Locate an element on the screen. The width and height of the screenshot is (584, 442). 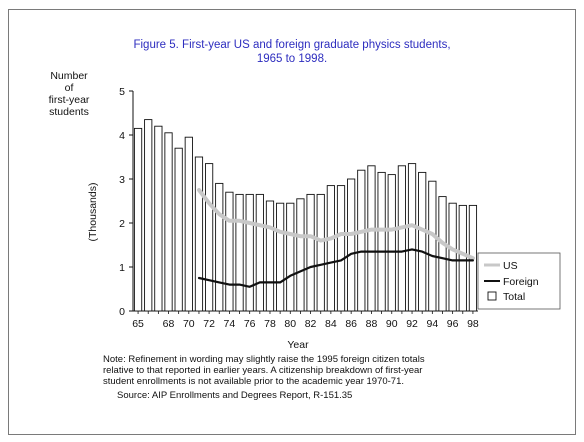
chart-title-line2: 1965 to 1998. is located at coordinates (292, 59).